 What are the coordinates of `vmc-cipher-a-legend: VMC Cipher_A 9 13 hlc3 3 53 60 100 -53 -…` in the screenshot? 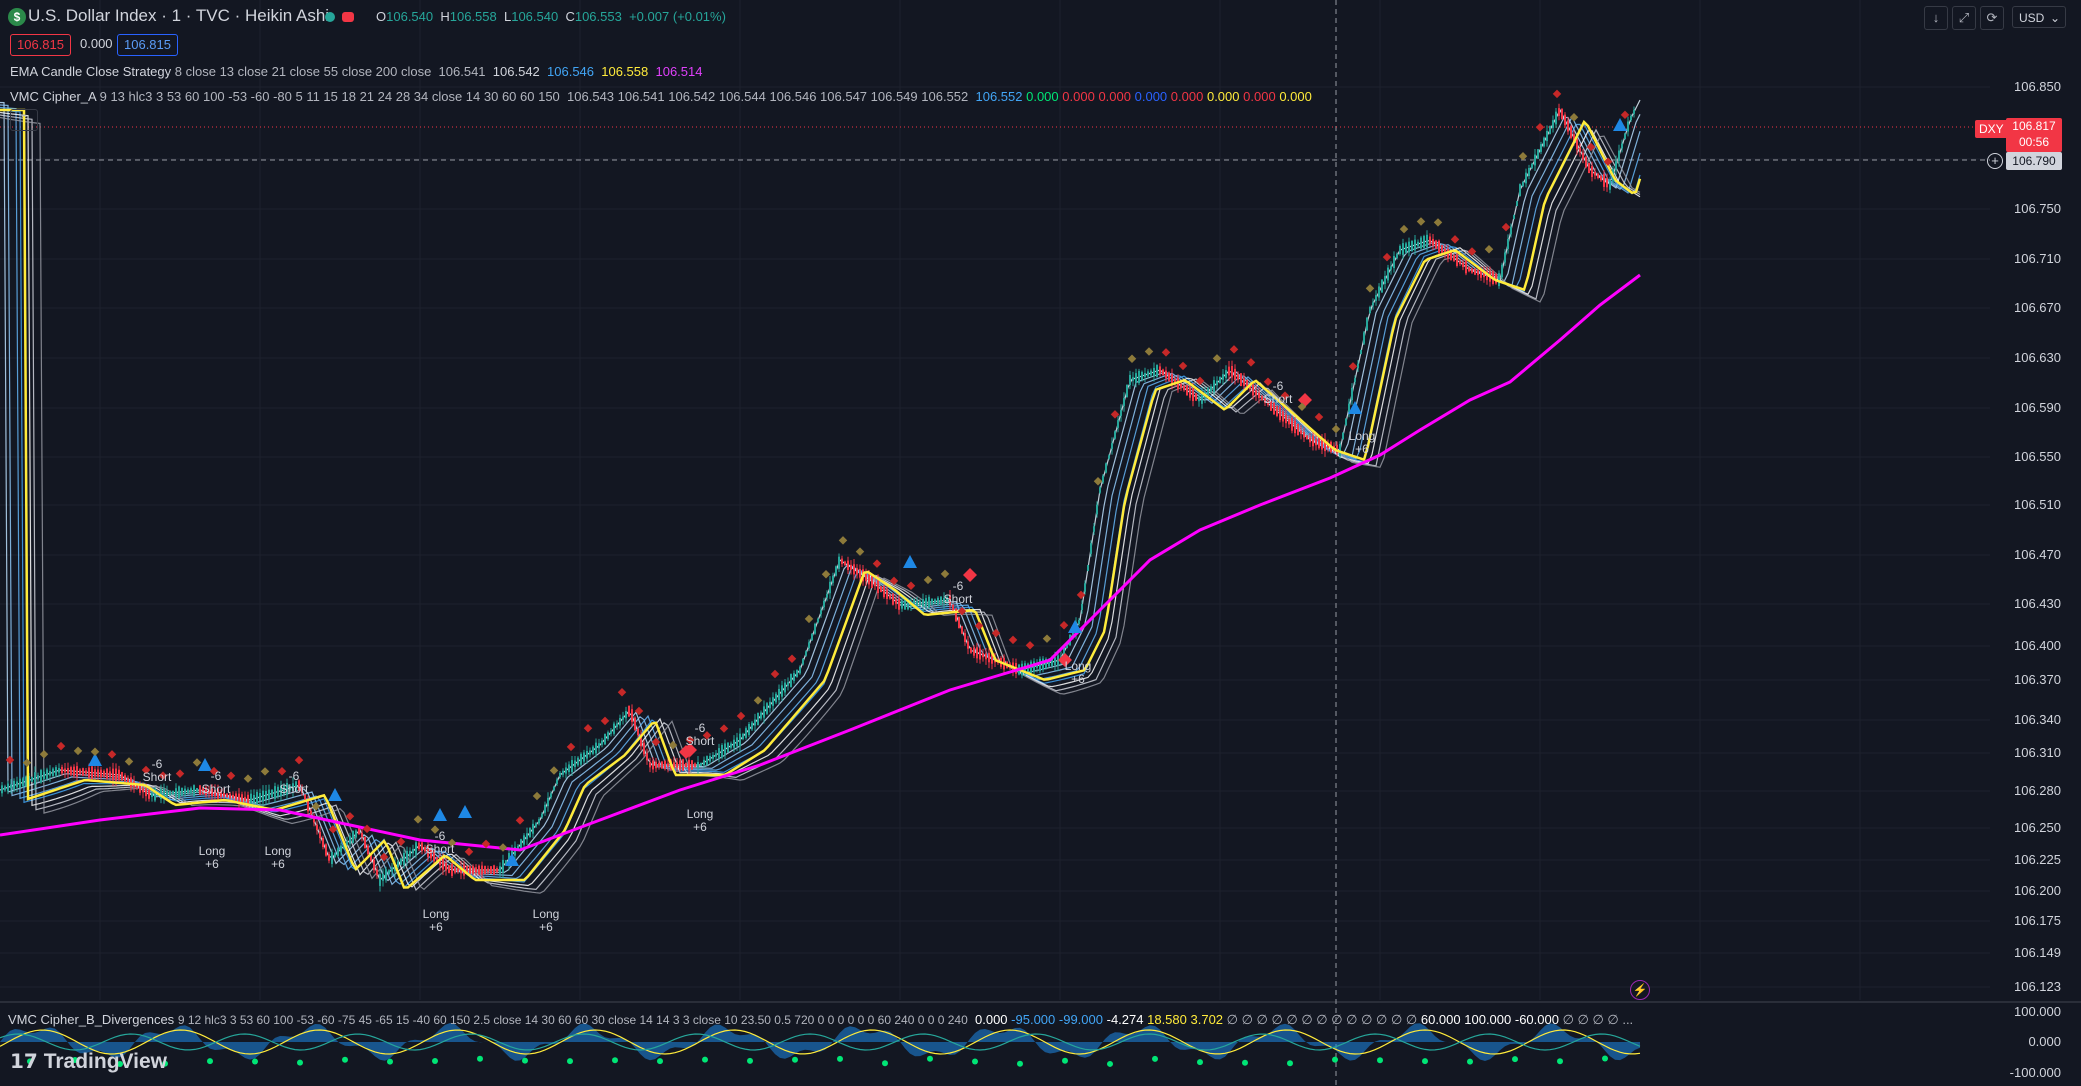 It's located at (661, 96).